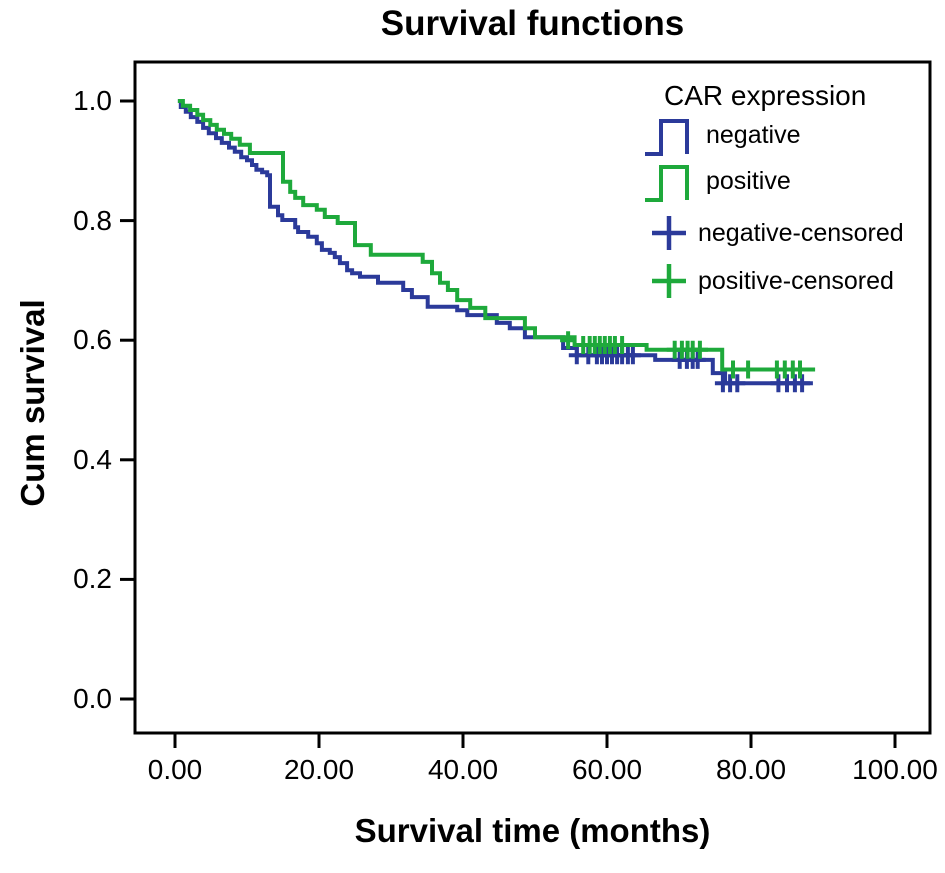 This screenshot has width=945, height=873. Describe the element at coordinates (895, 769) in the screenshot. I see `x-tick-label: 100.00` at that location.